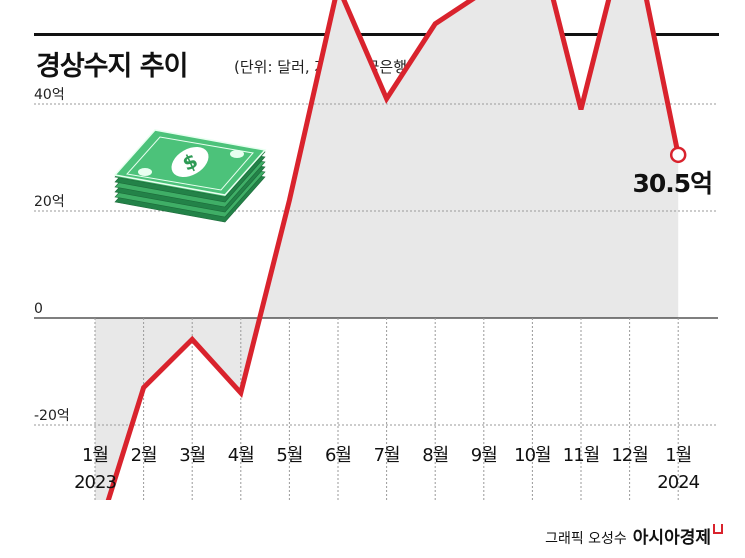 The height and width of the screenshot is (558, 745). I want to click on bill-border, so click(190, 163).